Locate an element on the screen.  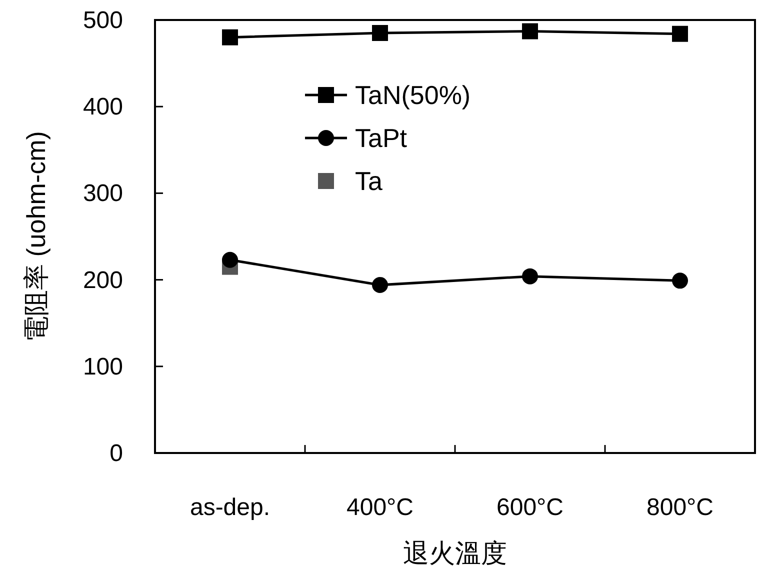
x-axis-title: 退火溫度 is located at coordinates (455, 553).